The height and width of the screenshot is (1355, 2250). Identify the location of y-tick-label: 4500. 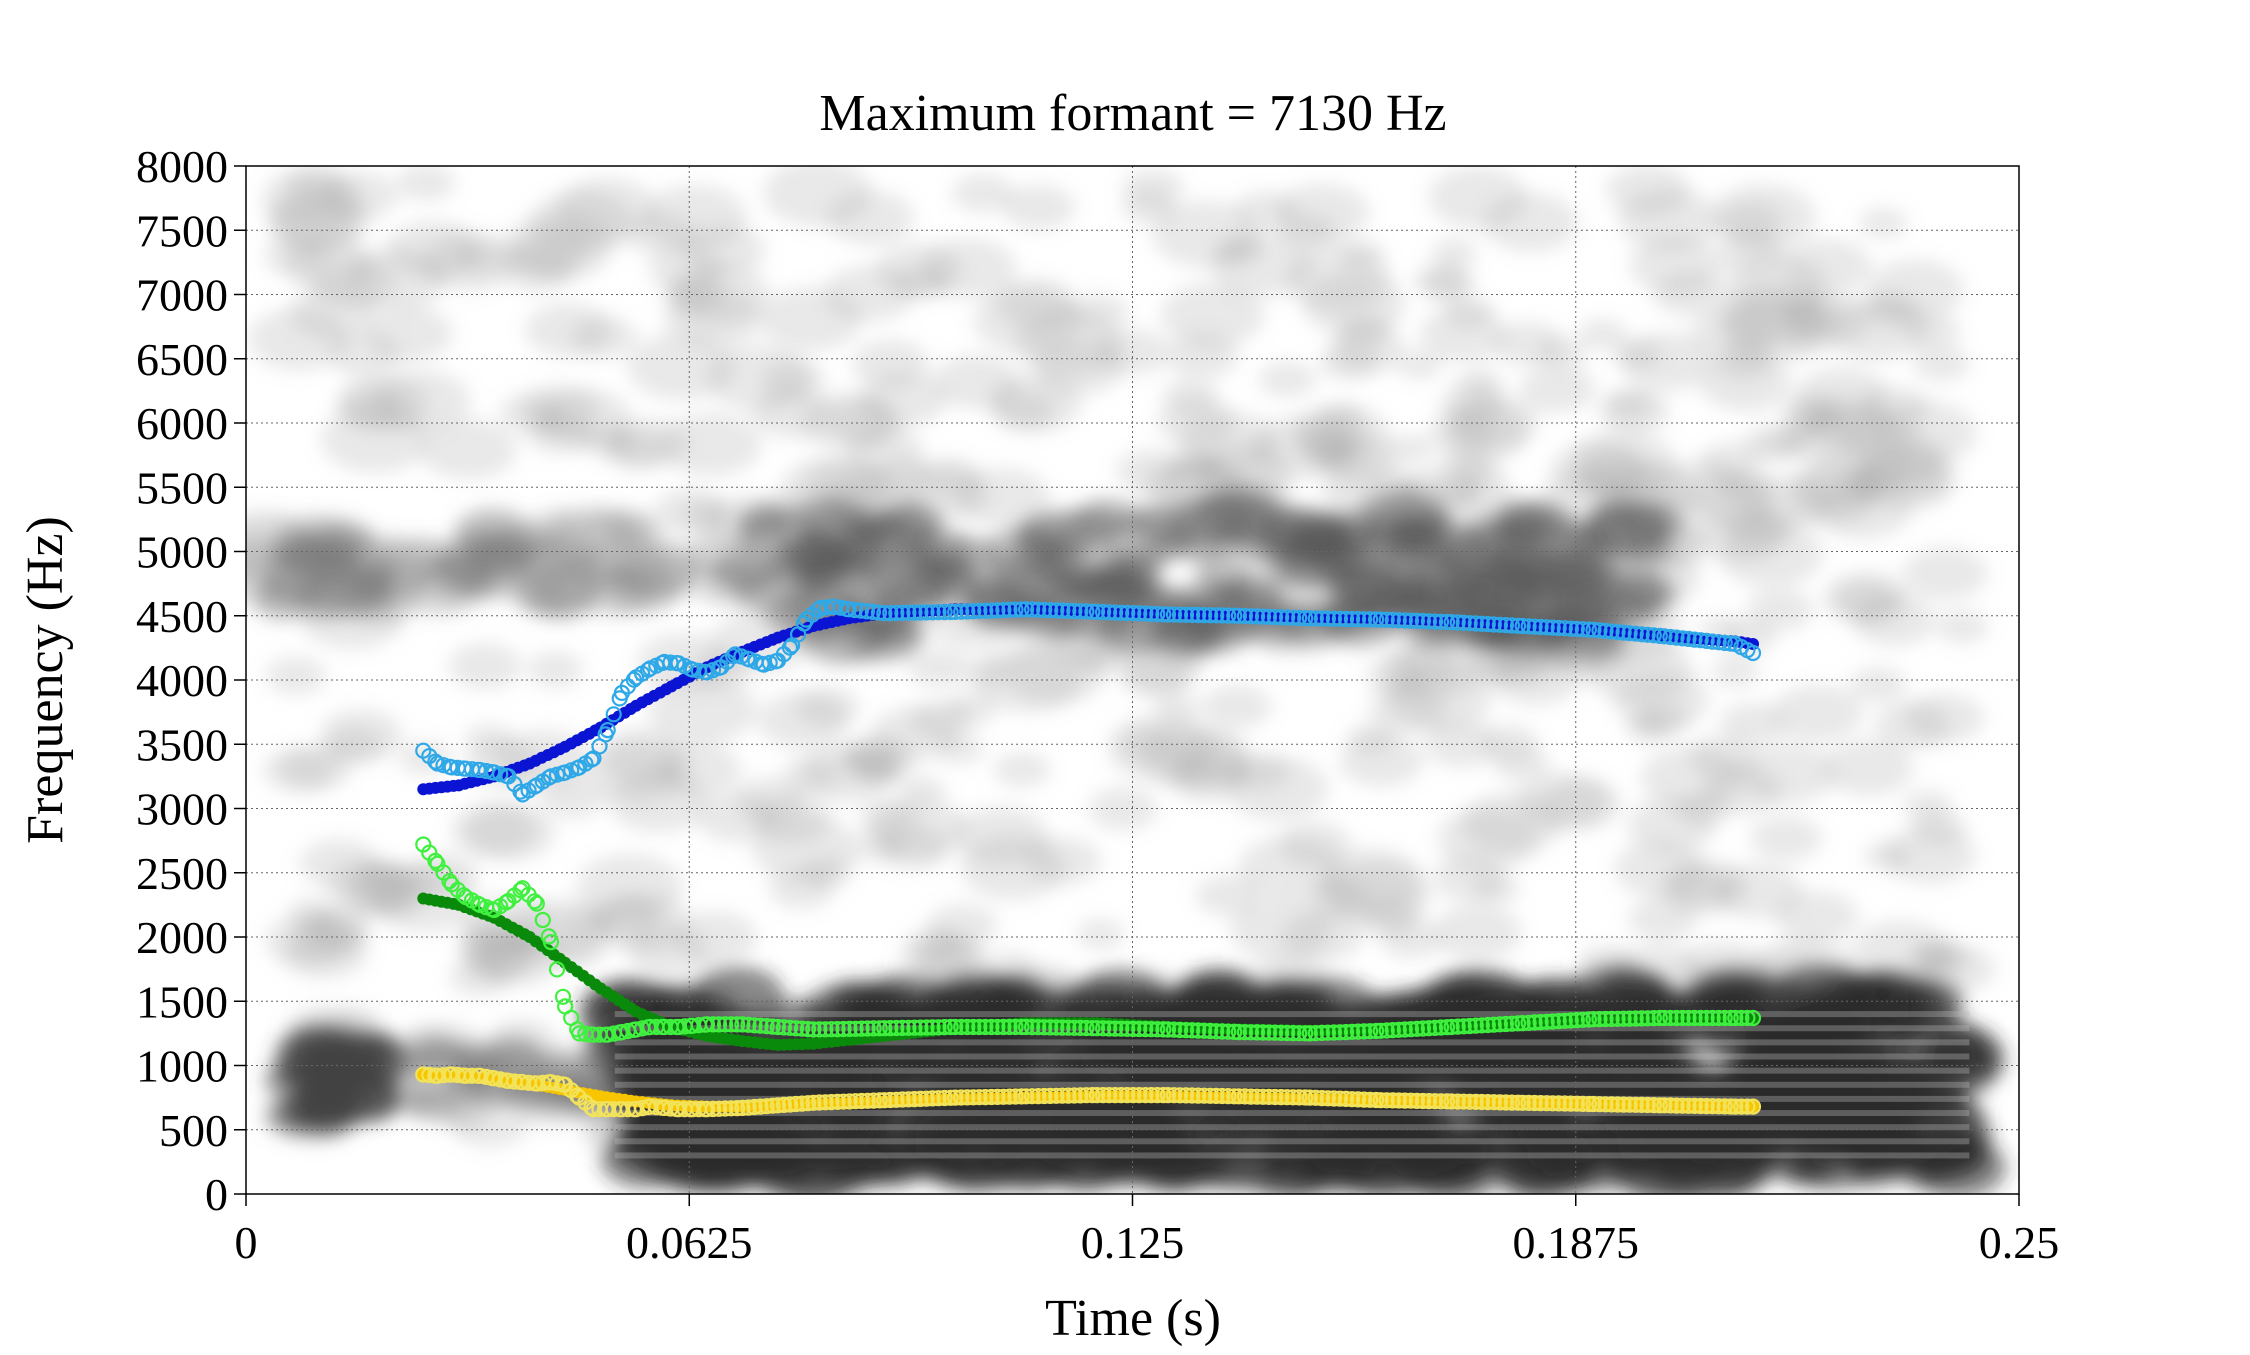
(182, 616).